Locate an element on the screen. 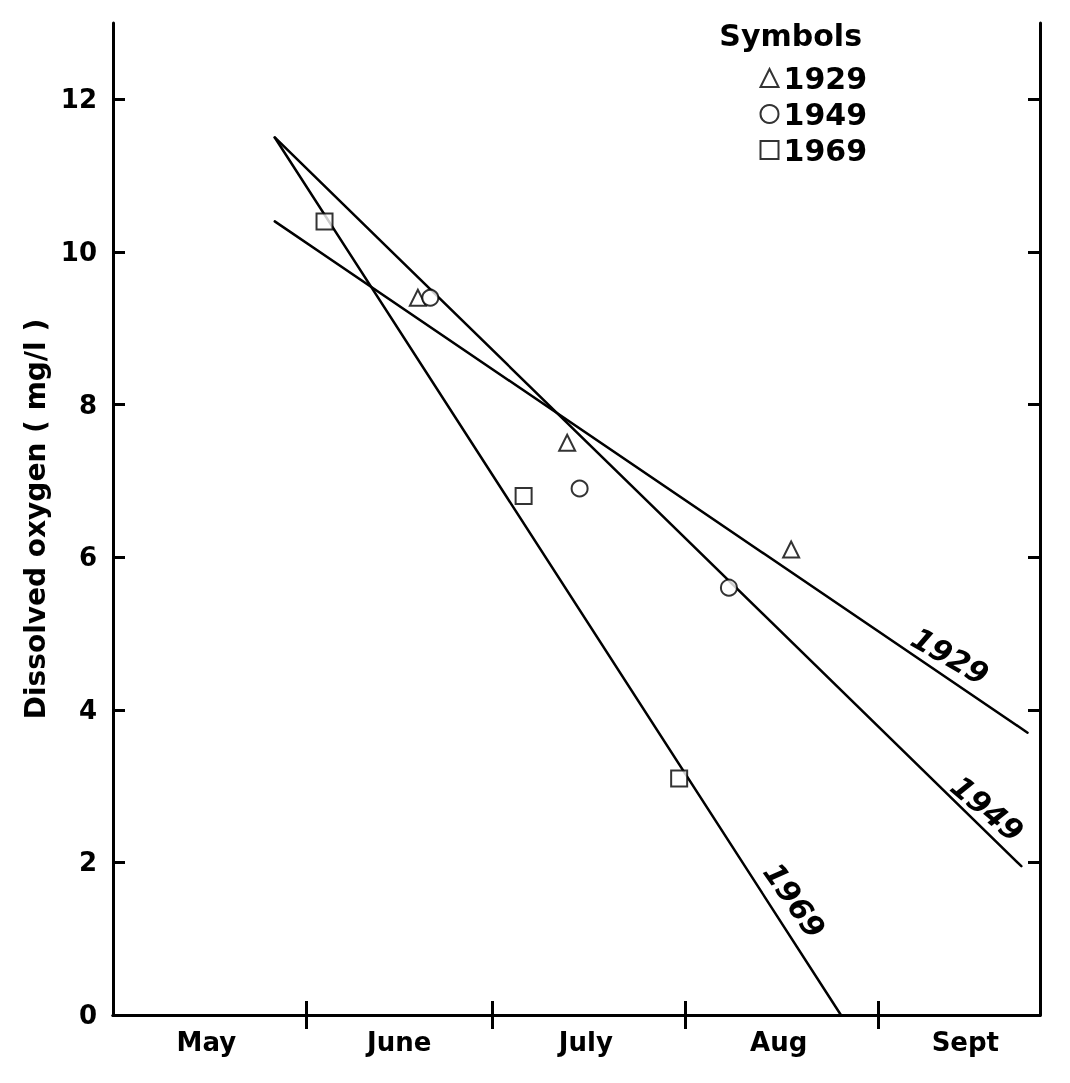 The width and height of the screenshot is (1070, 1083). y-tick-label: 6 is located at coordinates (87, 557).